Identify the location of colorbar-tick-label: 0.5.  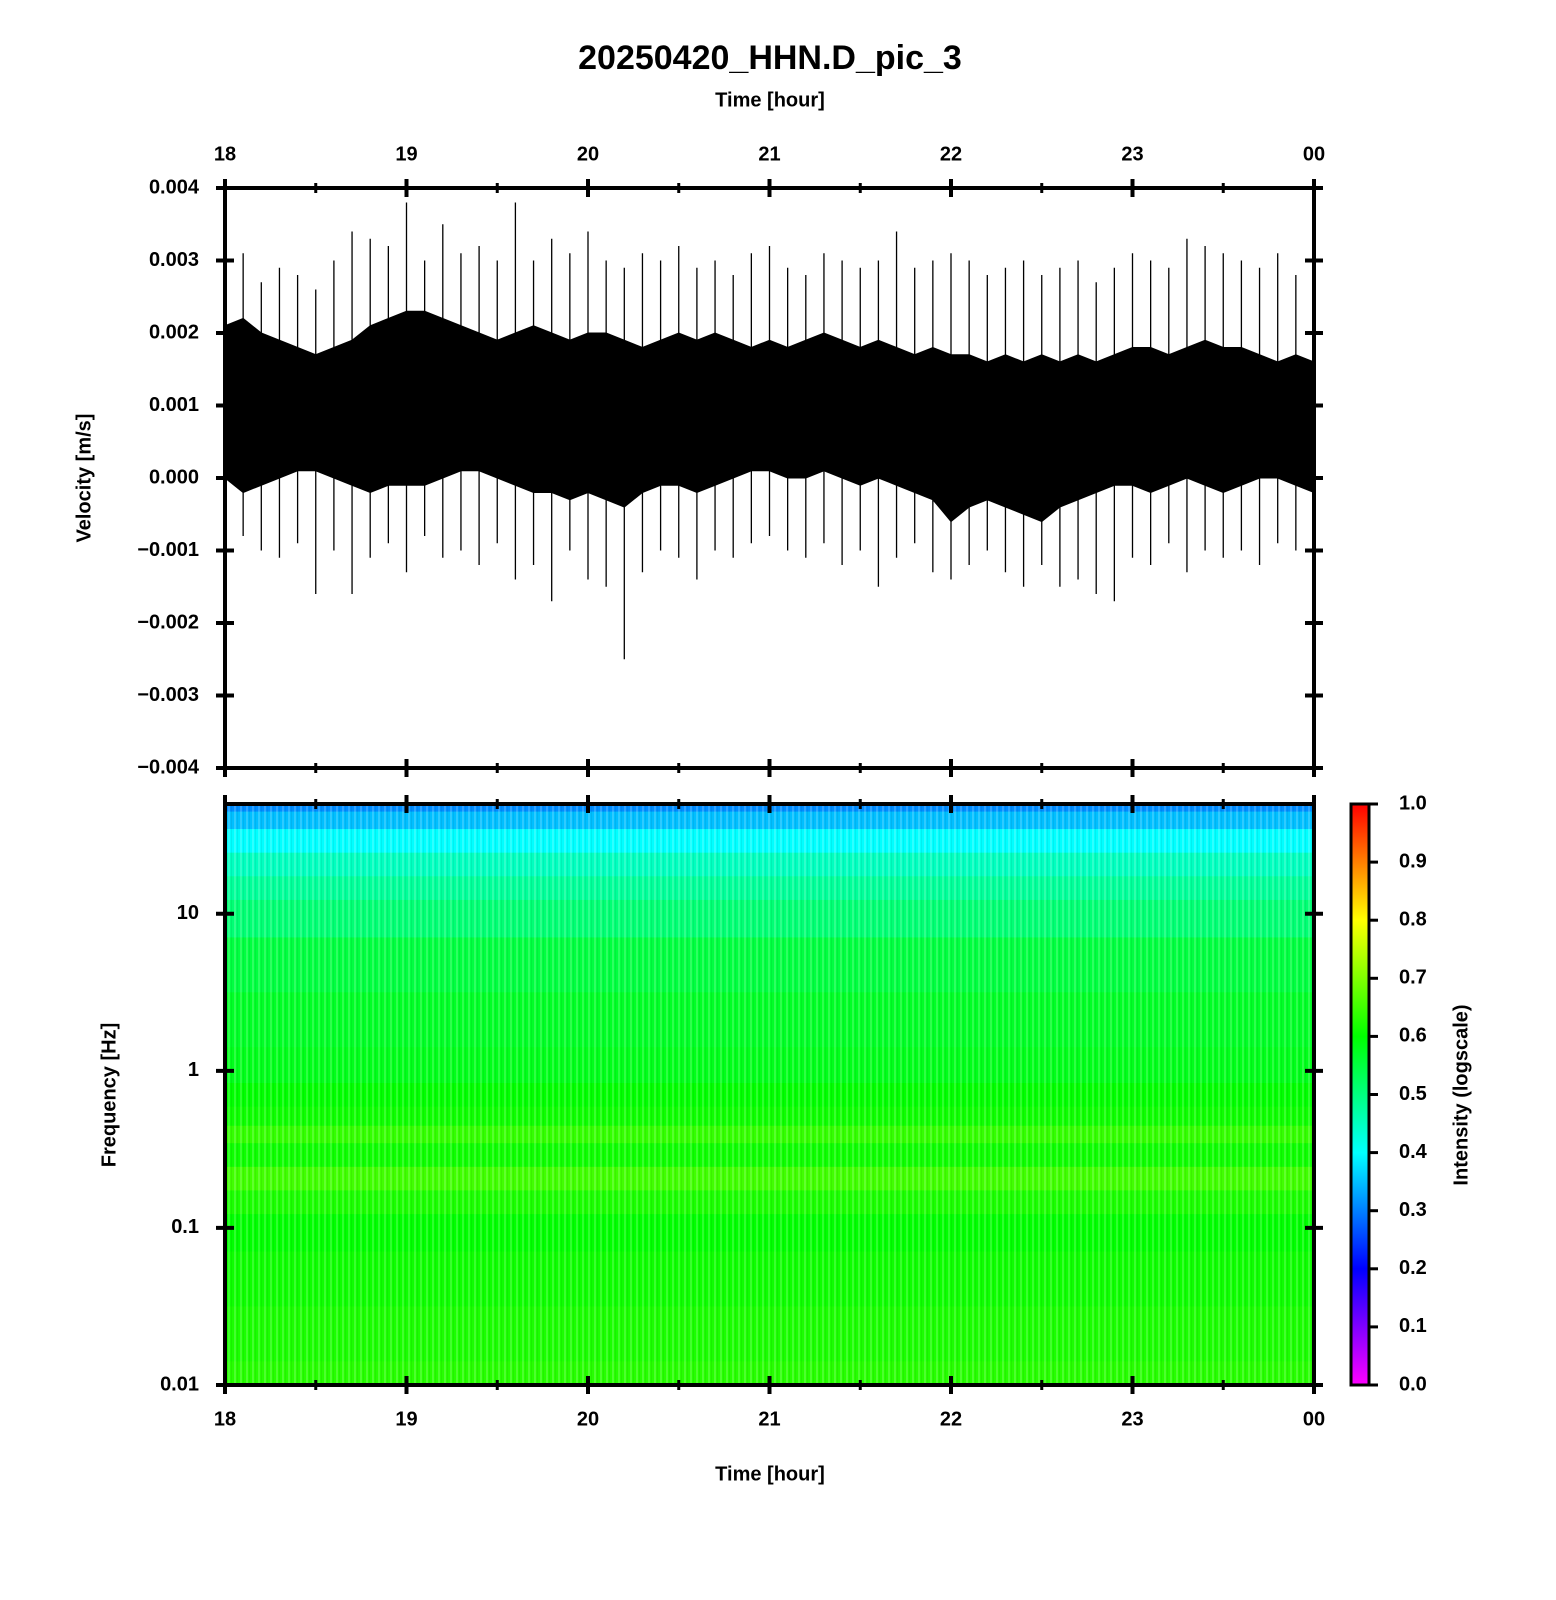
(1413, 1094).